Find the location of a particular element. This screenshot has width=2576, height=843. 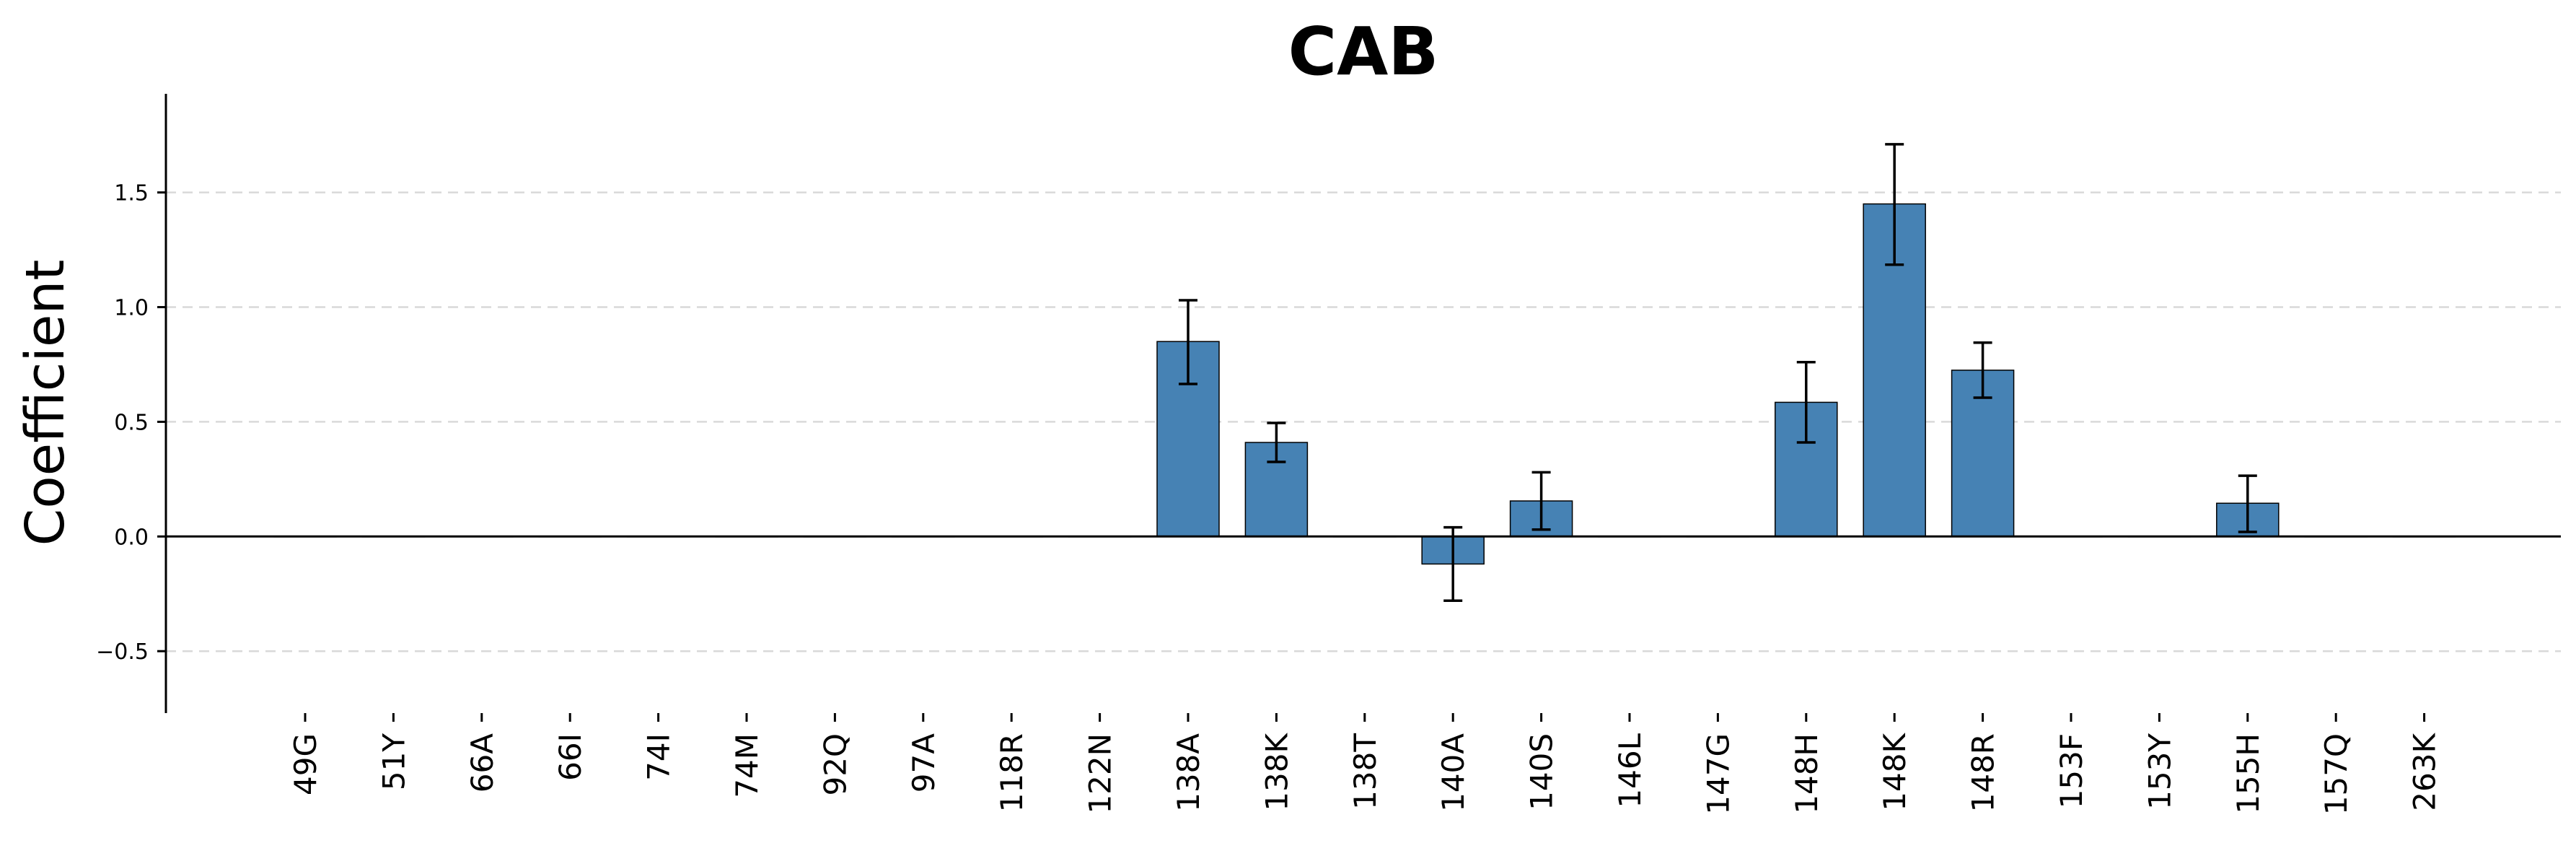

y-tick-label: 1.0 is located at coordinates (131, 308).